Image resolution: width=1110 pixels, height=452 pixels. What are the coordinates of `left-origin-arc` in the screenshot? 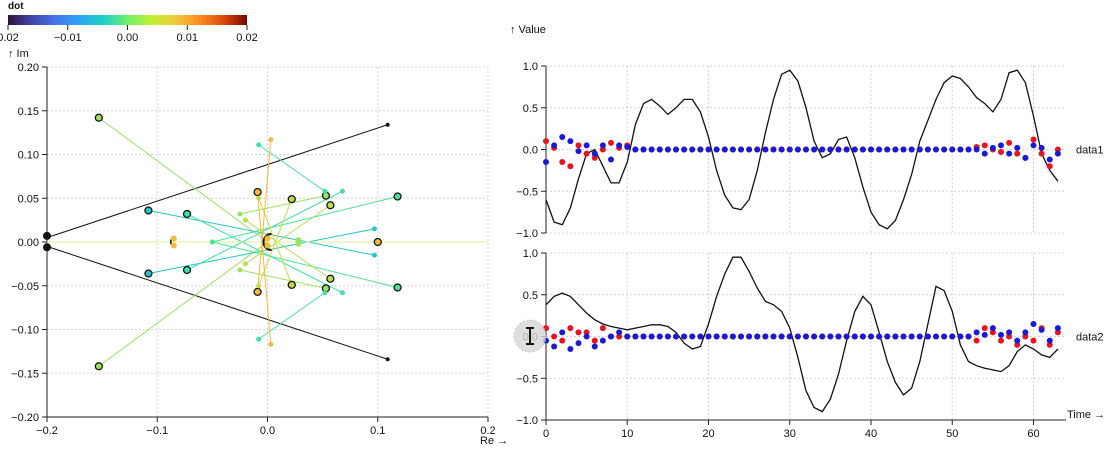 It's located at (267, 242).